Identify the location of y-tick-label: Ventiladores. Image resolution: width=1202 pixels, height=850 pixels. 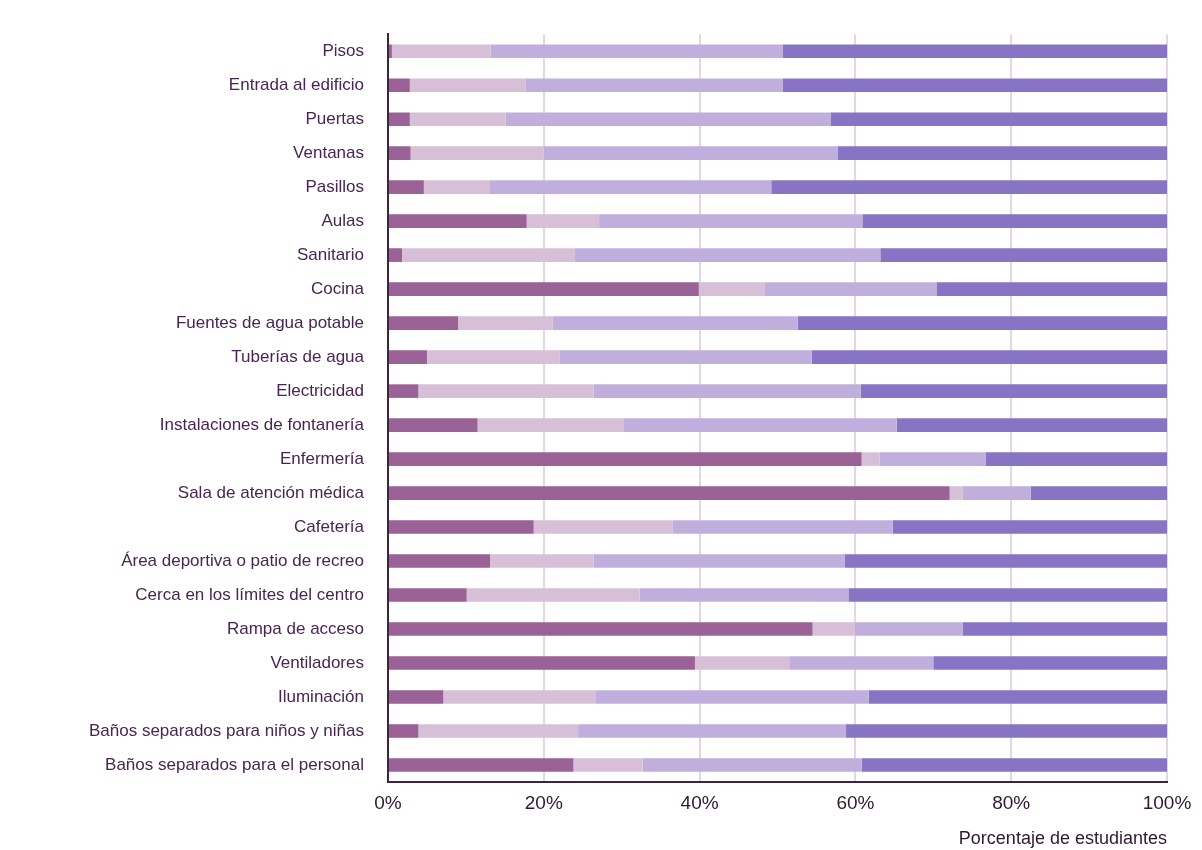
(317, 662).